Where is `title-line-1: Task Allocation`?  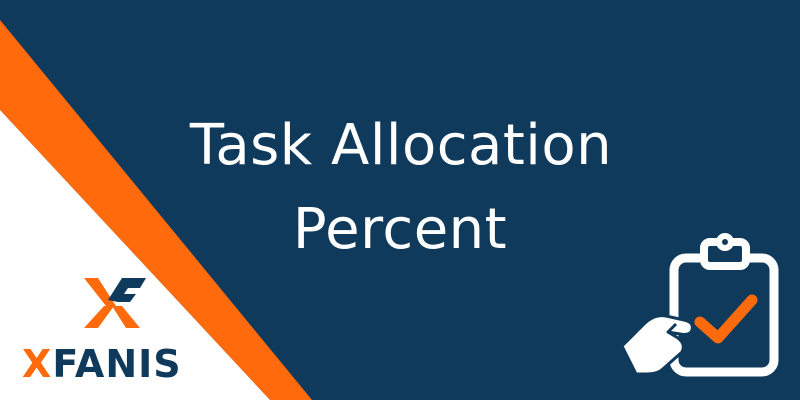 title-line-1: Task Allocation is located at coordinates (401, 145).